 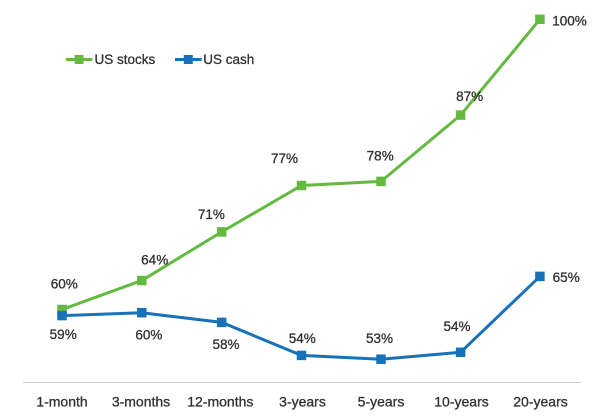 What do you see at coordinates (141, 401) in the screenshot?
I see `svg-text: 3-months` at bounding box center [141, 401].